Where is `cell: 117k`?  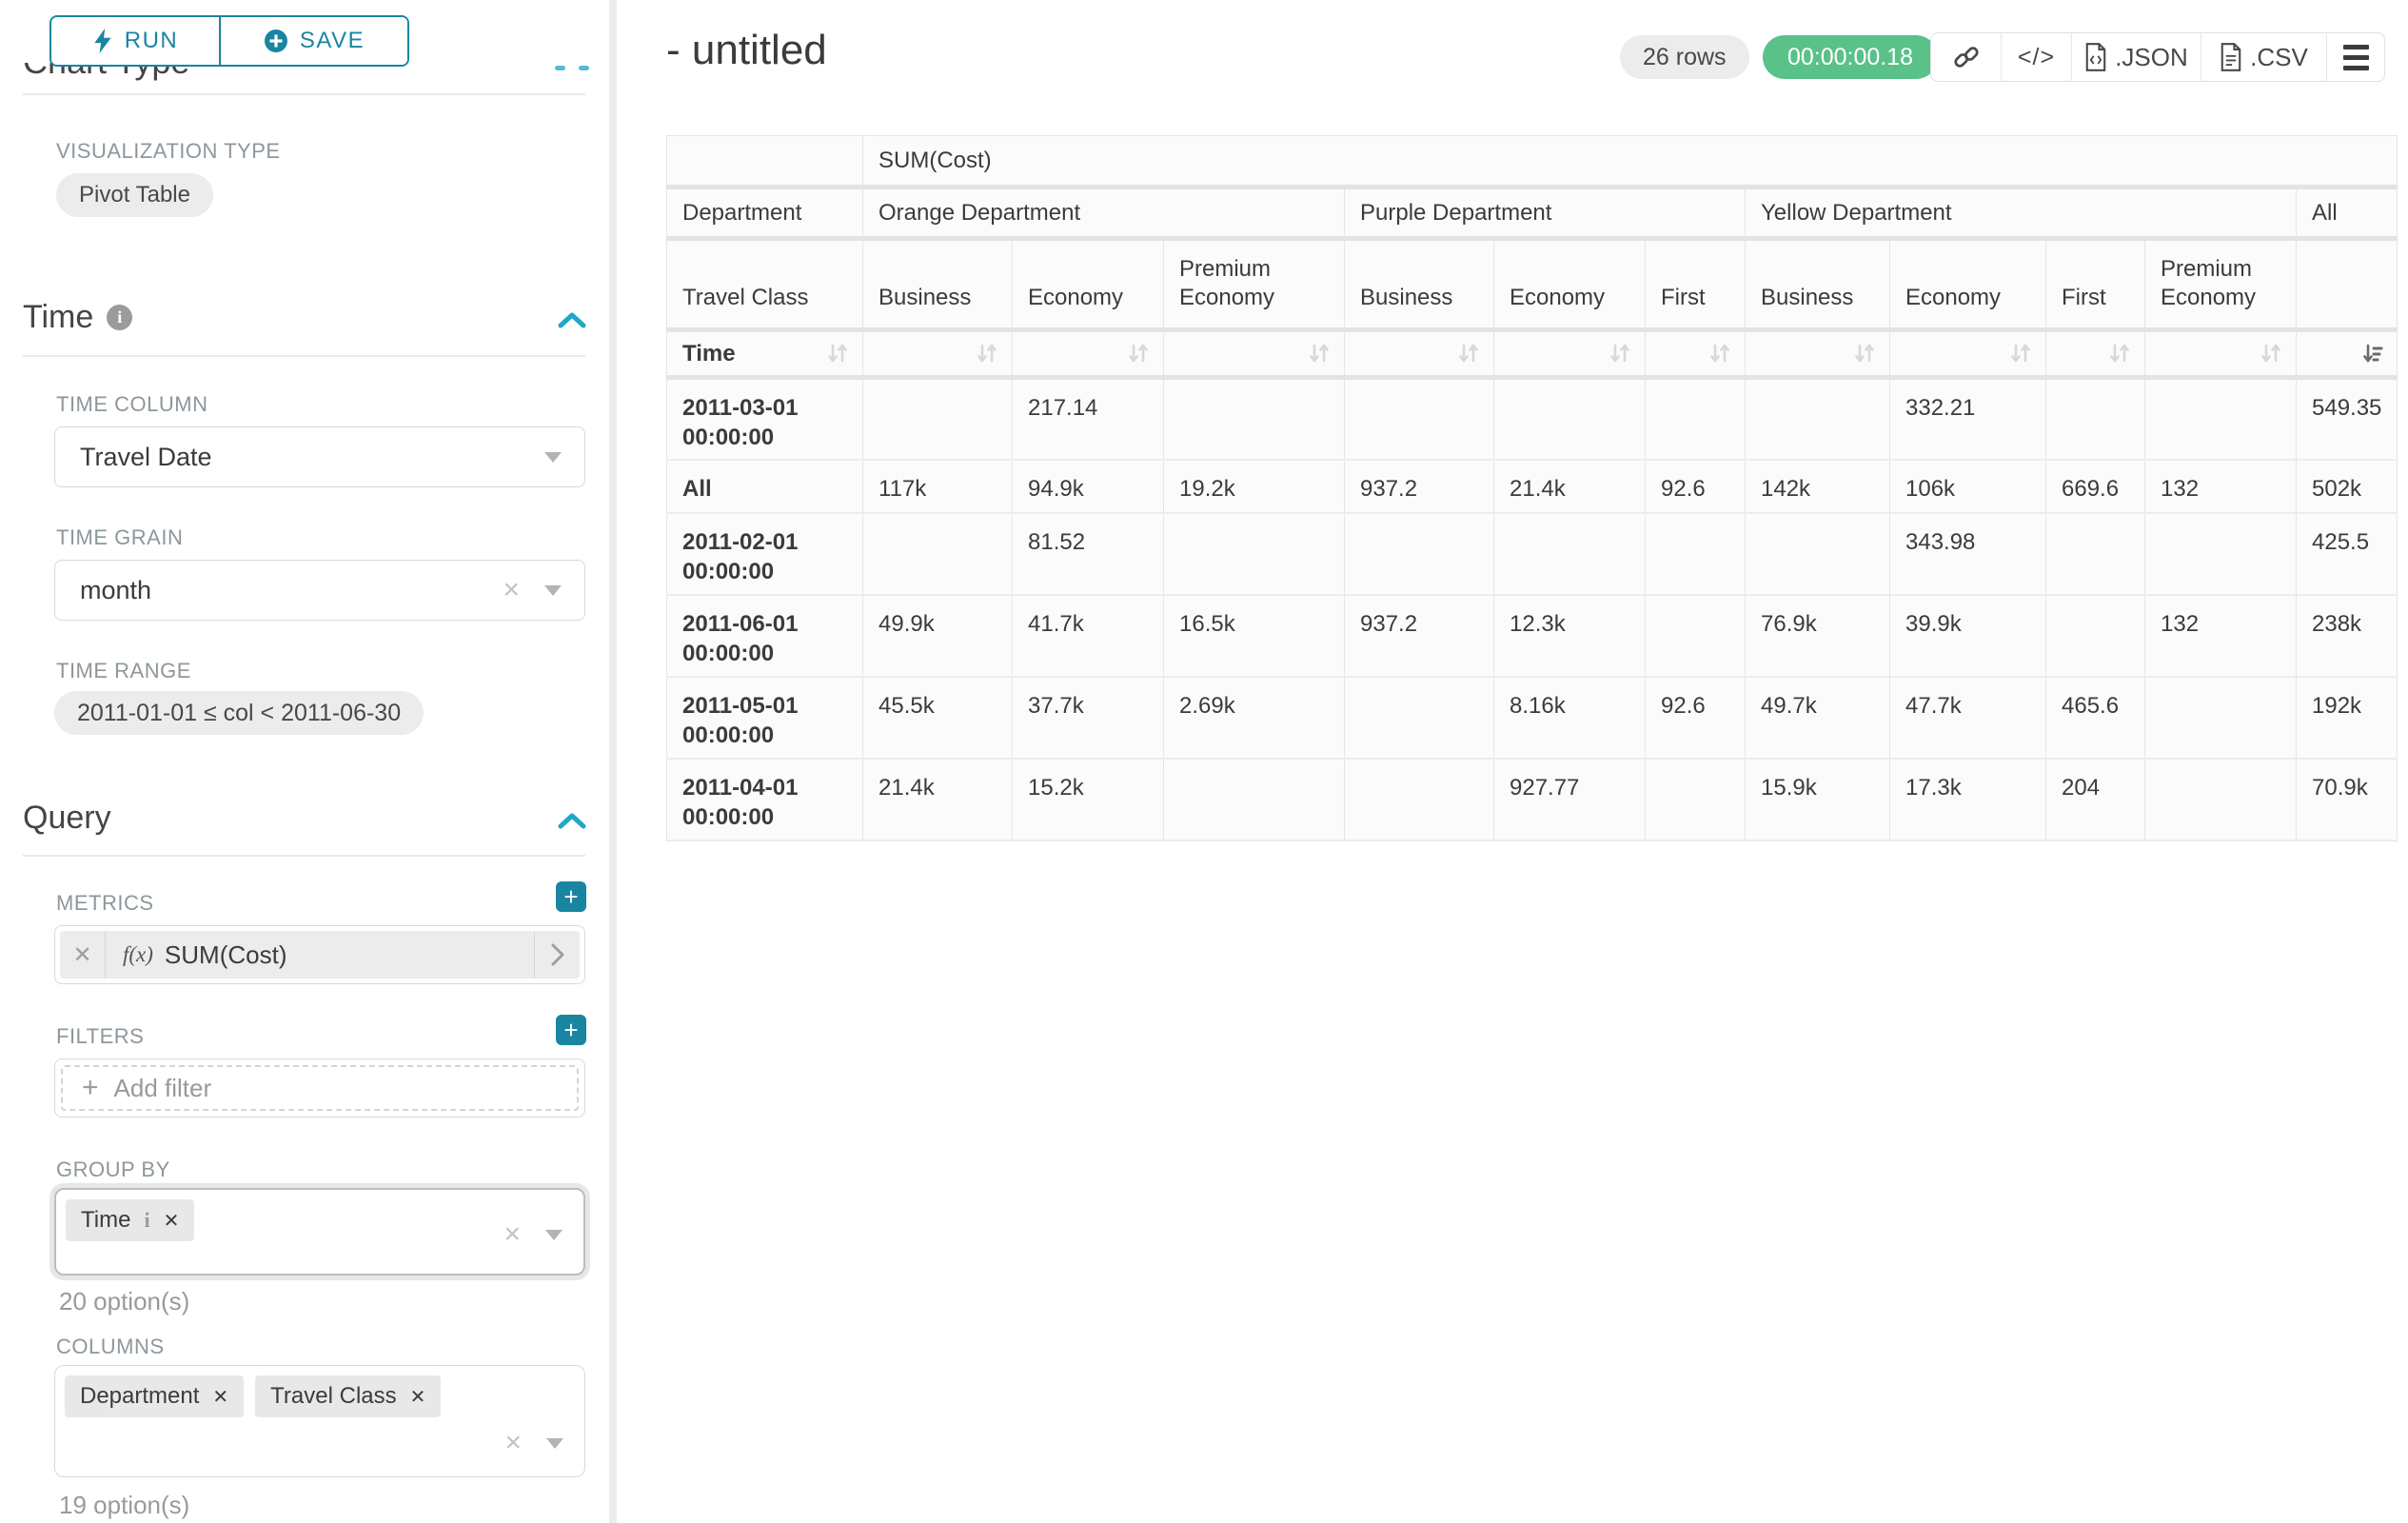 cell: 117k is located at coordinates (937, 487).